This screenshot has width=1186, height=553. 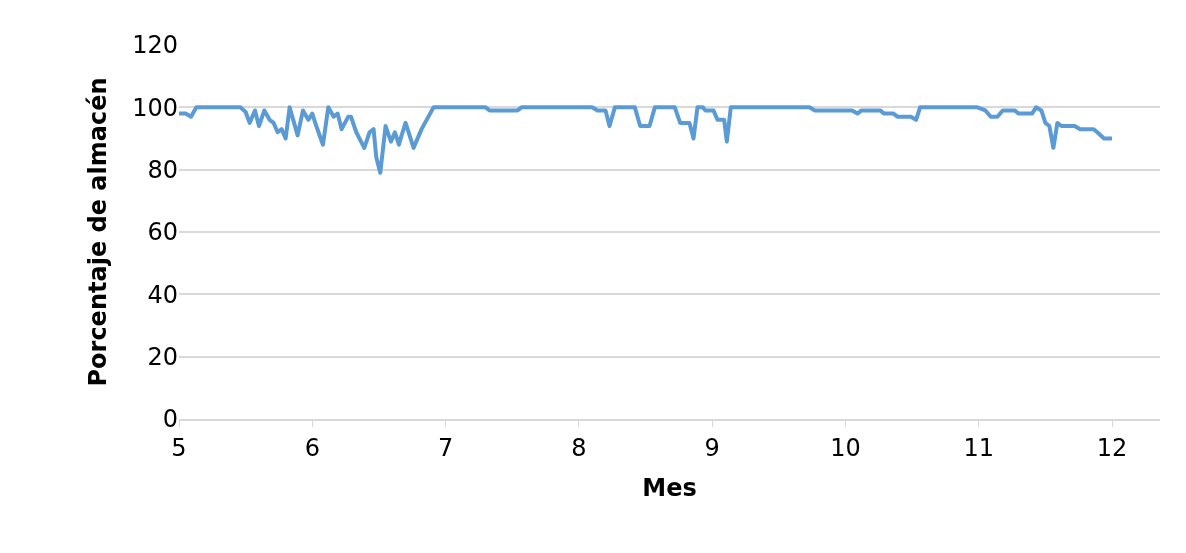 I want to click on line-series, so click(x=647, y=140).